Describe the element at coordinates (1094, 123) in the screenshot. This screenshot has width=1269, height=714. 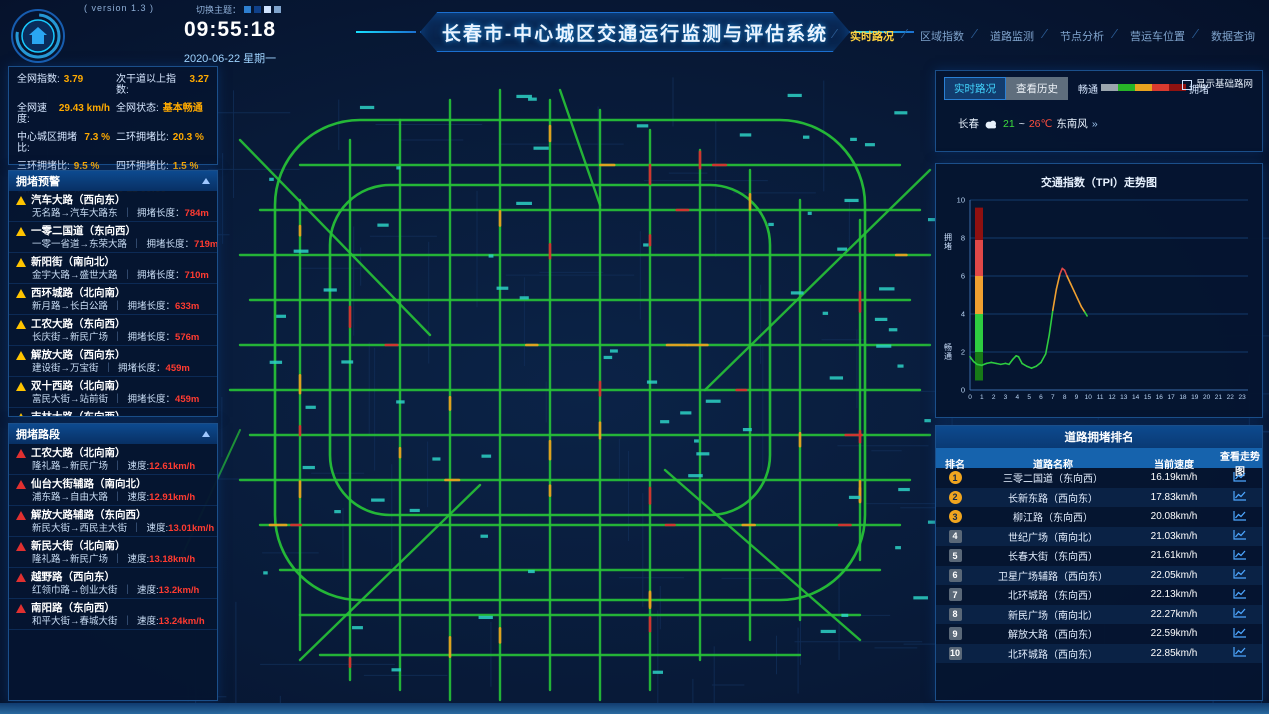
I see `weather-more-arrow: »` at that location.